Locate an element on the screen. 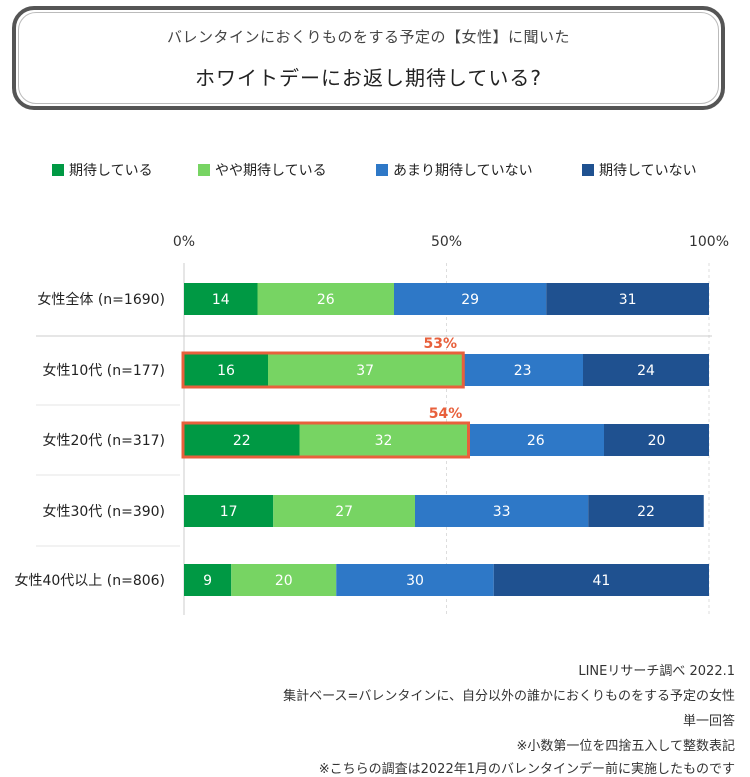 This screenshot has height=777, width=750. bar-value-label-4-0: 9 is located at coordinates (207, 581).